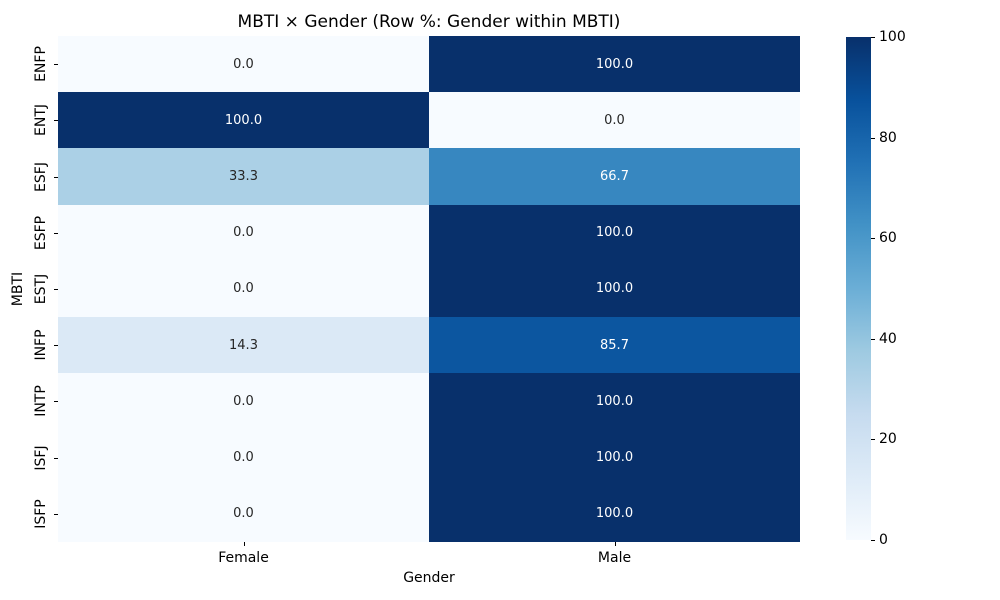 The image size is (1000, 600). I want to click on heatmap-cell-ESFJ-Male: 66.7, so click(614, 176).